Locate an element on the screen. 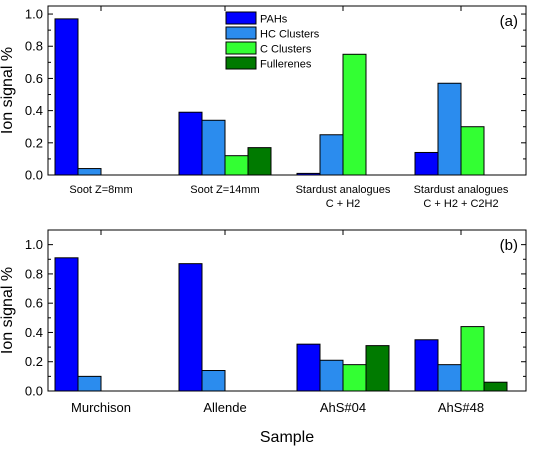 Image resolution: width=534 pixels, height=462 pixels. panel-label: (a) is located at coordinates (509, 21).